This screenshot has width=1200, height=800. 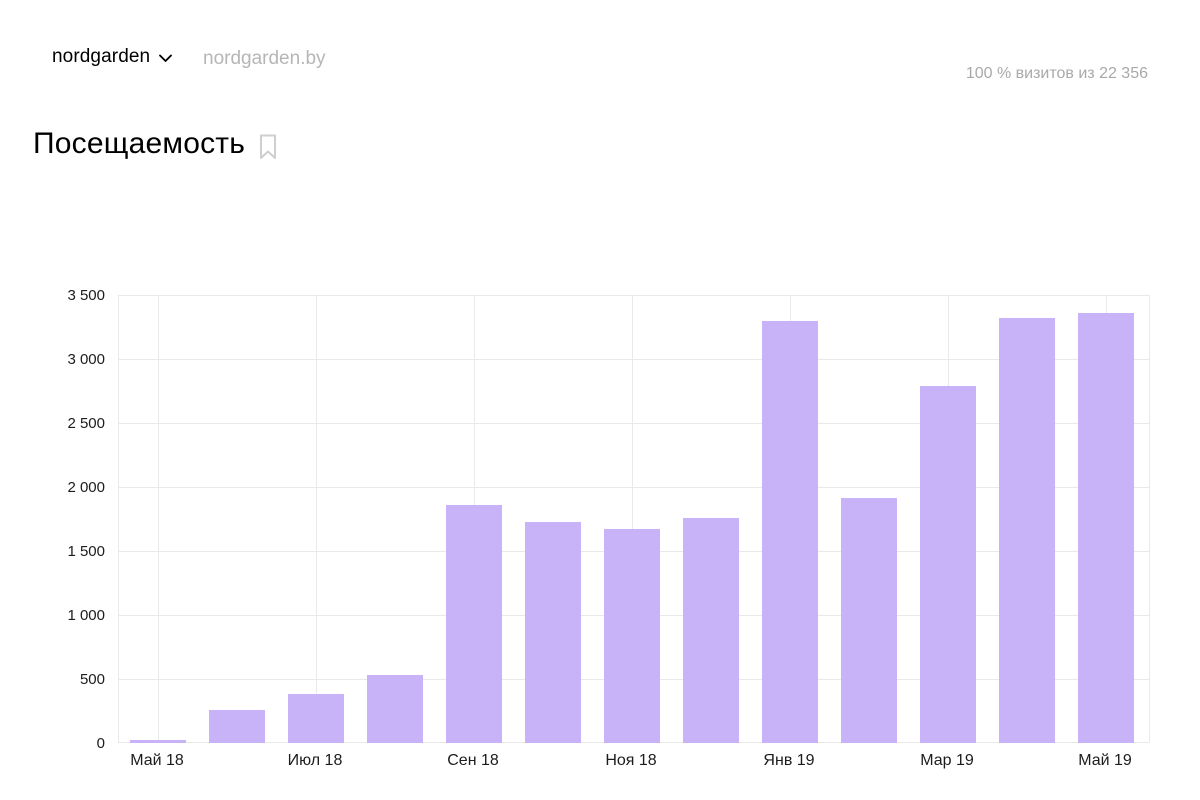 I want to click on page-title: Посещаемость, so click(x=139, y=143).